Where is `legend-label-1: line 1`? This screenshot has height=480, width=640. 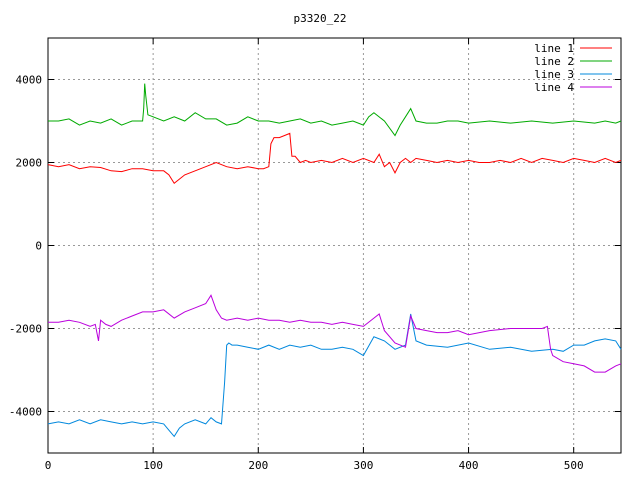
legend-label-1: line 1 is located at coordinates (554, 48).